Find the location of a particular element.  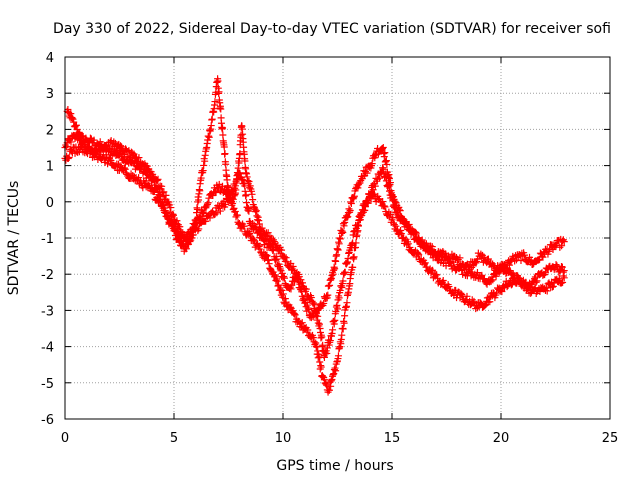

x-tick-label: 25 is located at coordinates (610, 438).